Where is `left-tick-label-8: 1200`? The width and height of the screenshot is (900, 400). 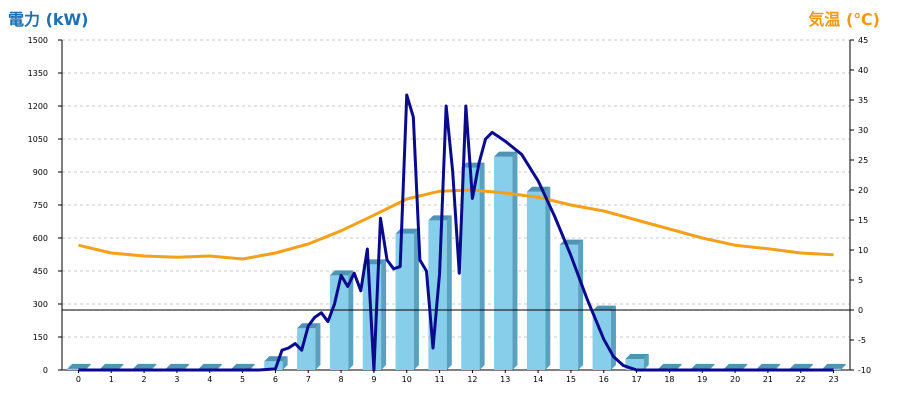 left-tick-label-8: 1200 is located at coordinates (38, 106).